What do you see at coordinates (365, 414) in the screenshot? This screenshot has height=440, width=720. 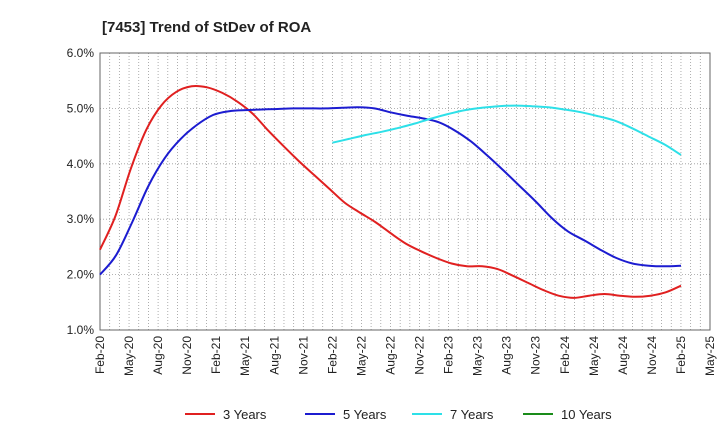 I see `legend-label: 5 Years` at bounding box center [365, 414].